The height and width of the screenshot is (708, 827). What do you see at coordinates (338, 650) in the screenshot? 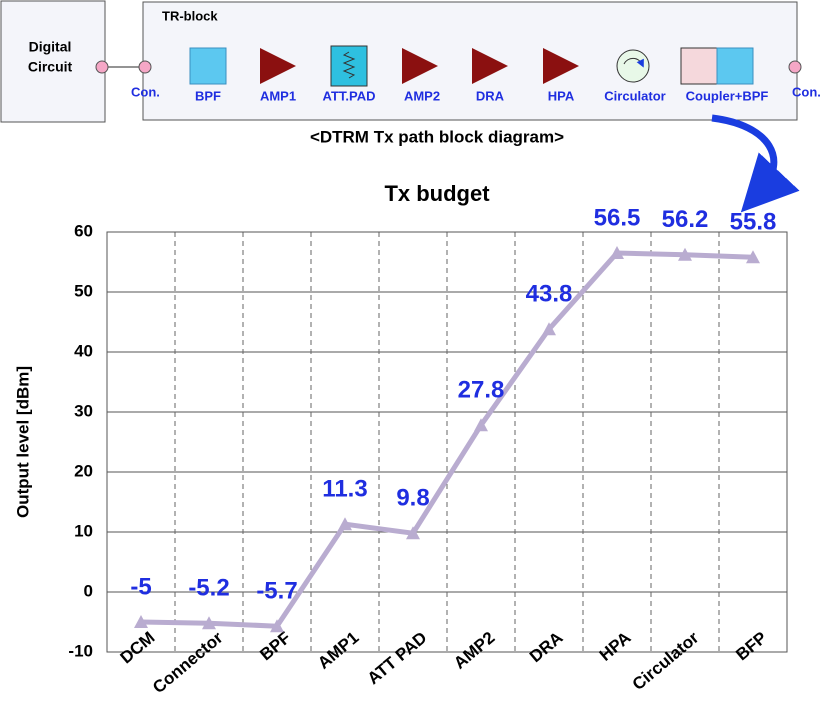
I see `x-tick-label: AMP1` at bounding box center [338, 650].